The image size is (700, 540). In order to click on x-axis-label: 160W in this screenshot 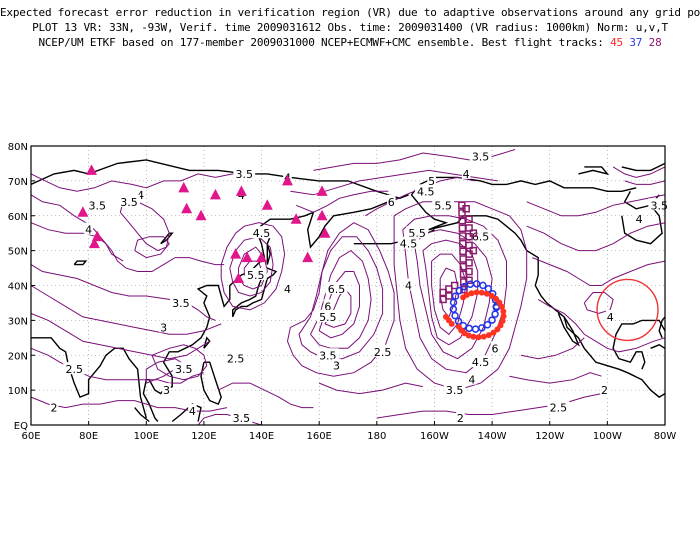, I will do `click(434, 436)`.